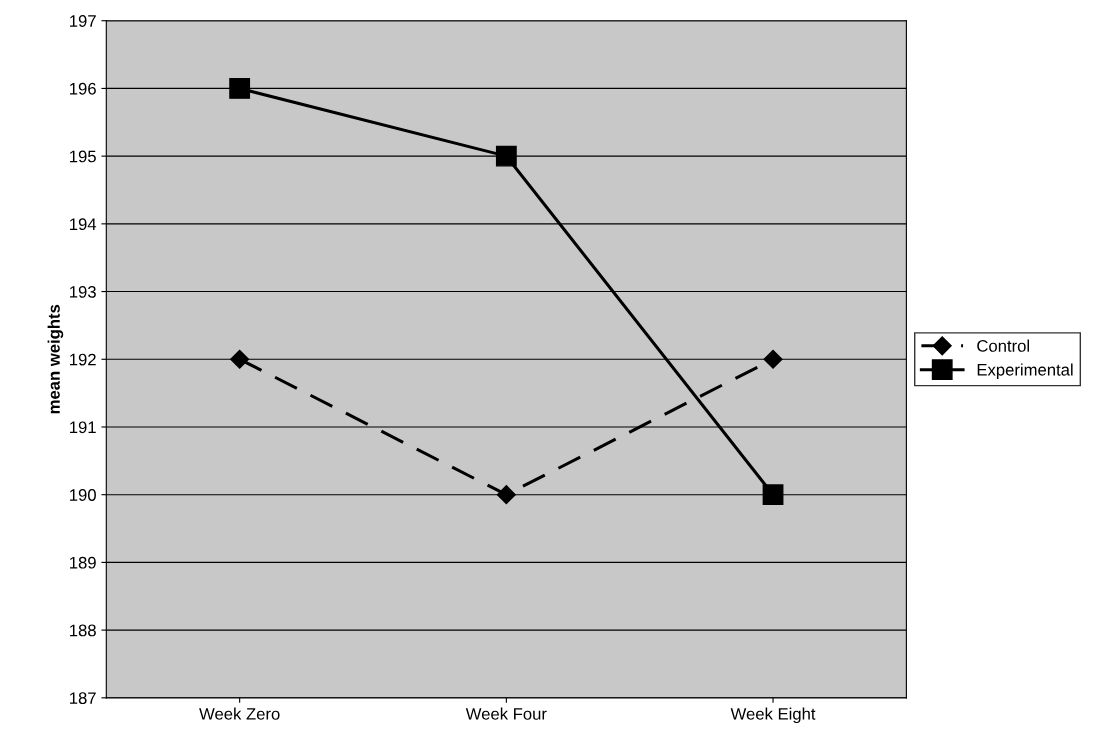 Image resolution: width=1119 pixels, height=740 pixels. I want to click on y-tick-label: 194, so click(83, 224).